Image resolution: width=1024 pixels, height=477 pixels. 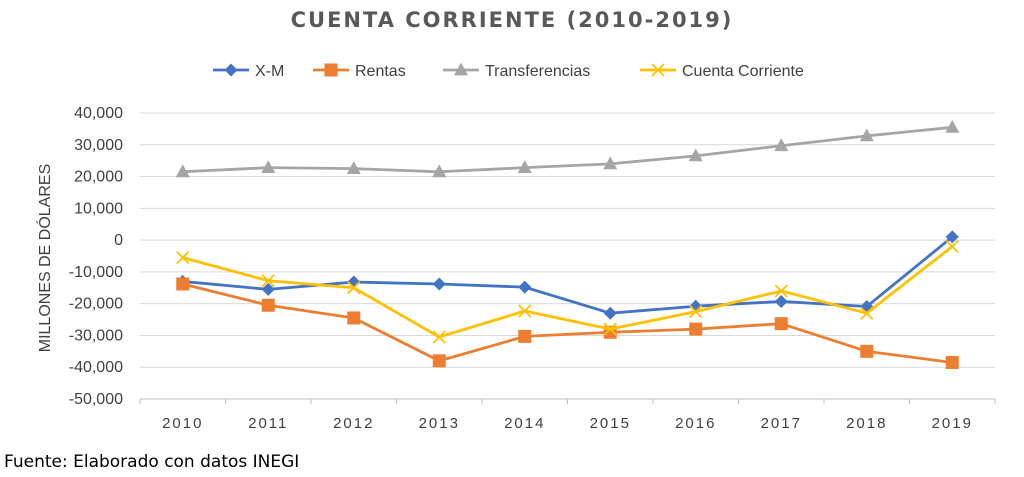 I want to click on y-tick-label: 20,000, so click(x=98, y=177).